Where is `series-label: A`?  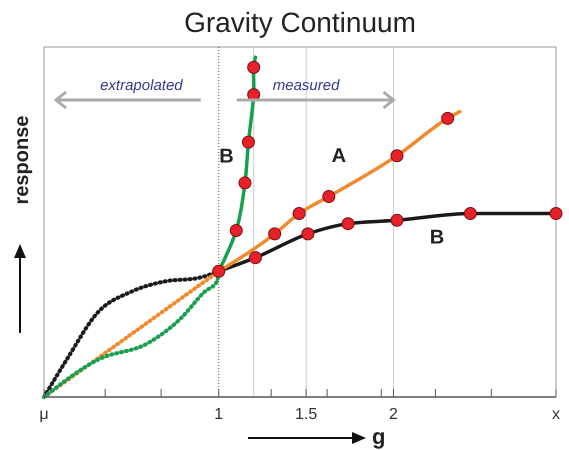
series-label: A is located at coordinates (339, 155).